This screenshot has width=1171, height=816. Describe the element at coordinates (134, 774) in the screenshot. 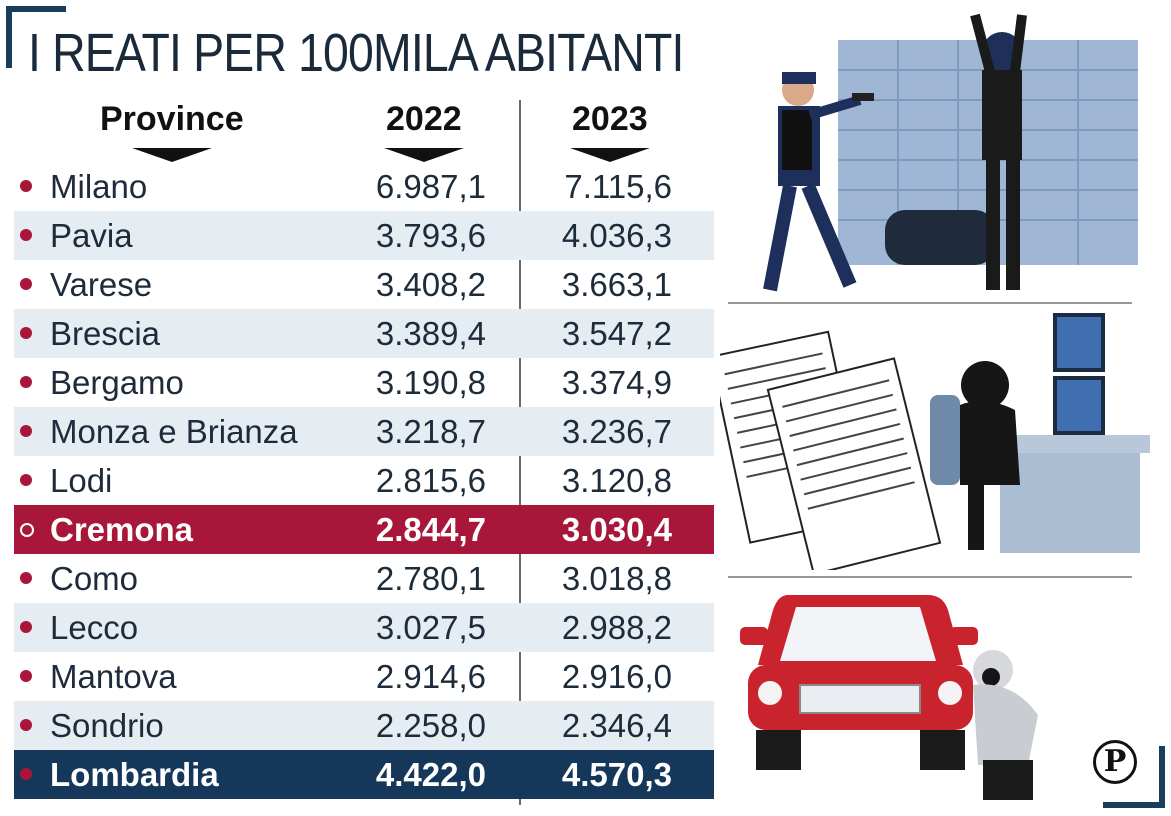

I see `province-name: Lombardia` at that location.